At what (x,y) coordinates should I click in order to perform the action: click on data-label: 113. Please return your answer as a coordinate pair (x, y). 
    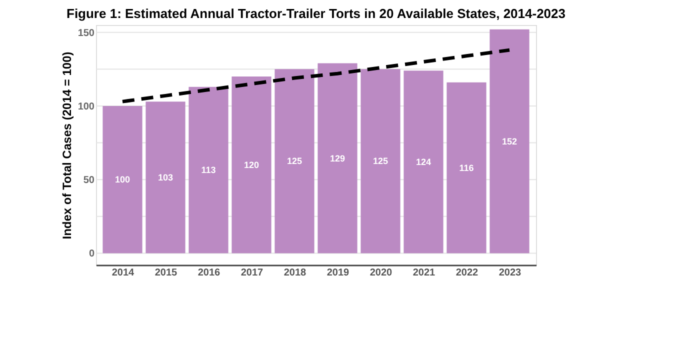
    Looking at the image, I should click on (208, 170).